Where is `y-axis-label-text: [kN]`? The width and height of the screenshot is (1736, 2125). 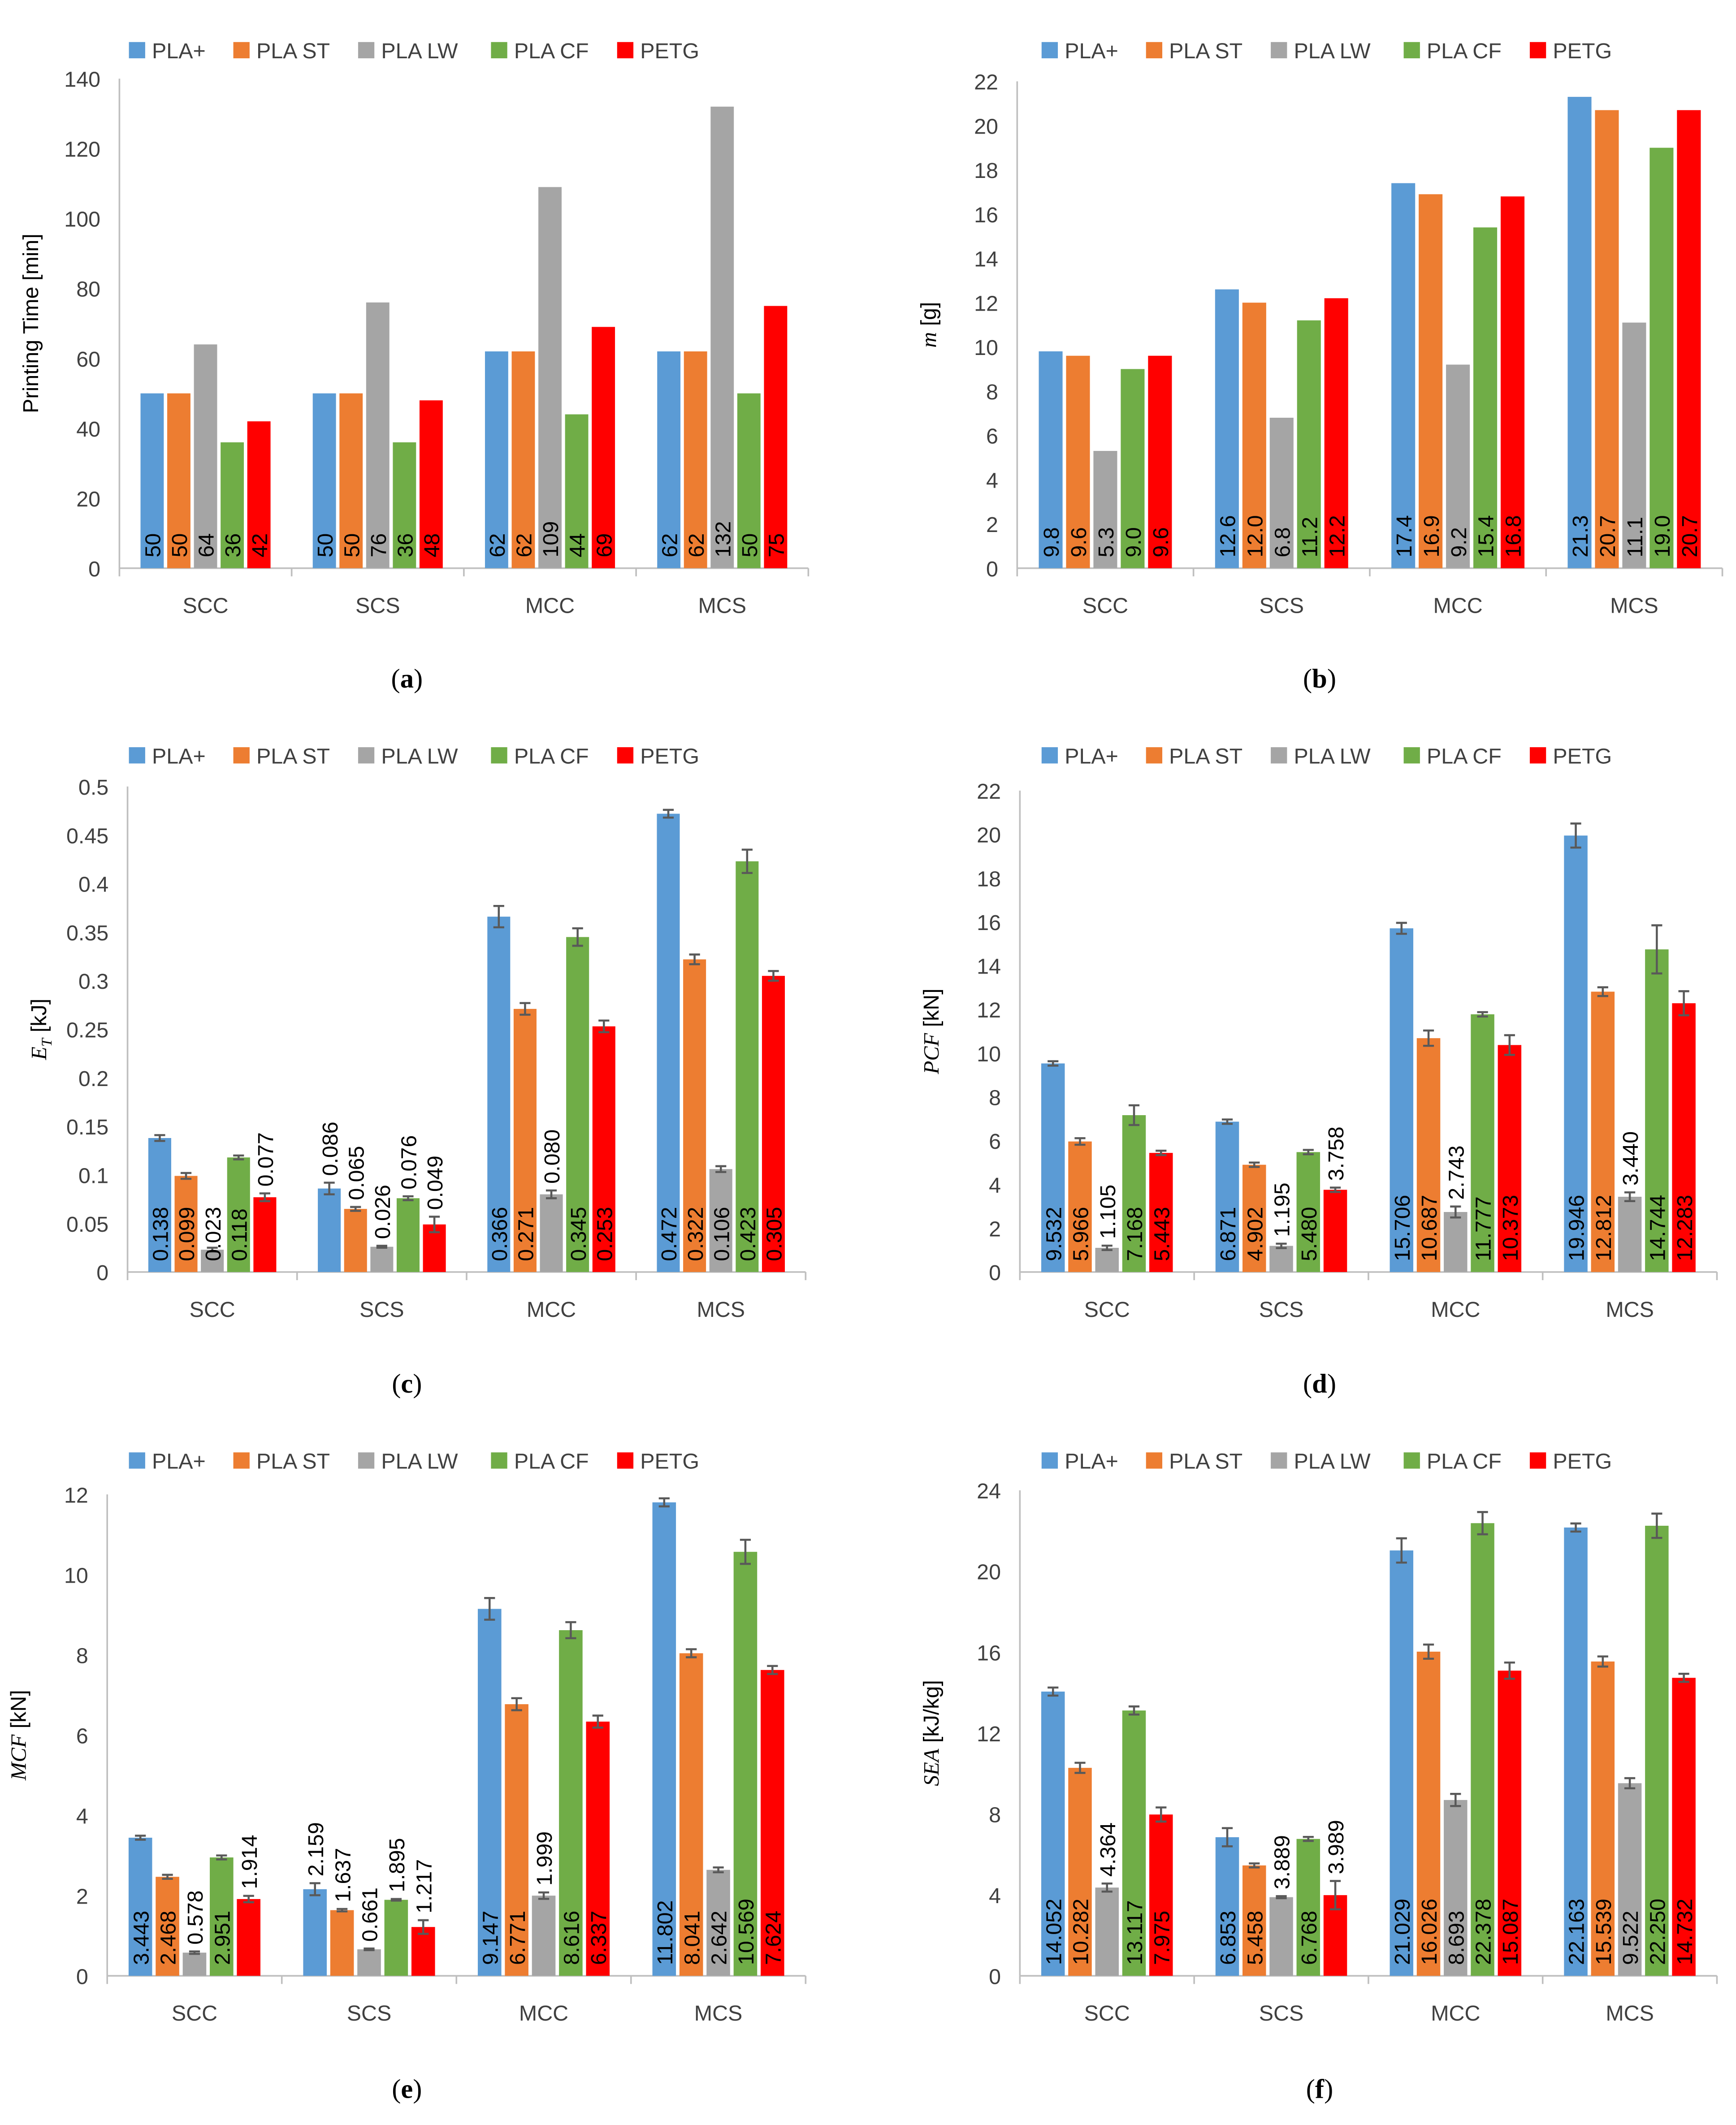
y-axis-label-text: [kN] is located at coordinates (931, 1011).